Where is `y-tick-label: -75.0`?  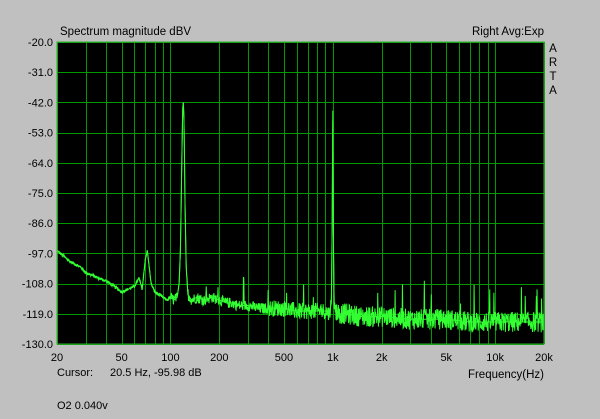 y-tick-label: -75.0 is located at coordinates (40, 194).